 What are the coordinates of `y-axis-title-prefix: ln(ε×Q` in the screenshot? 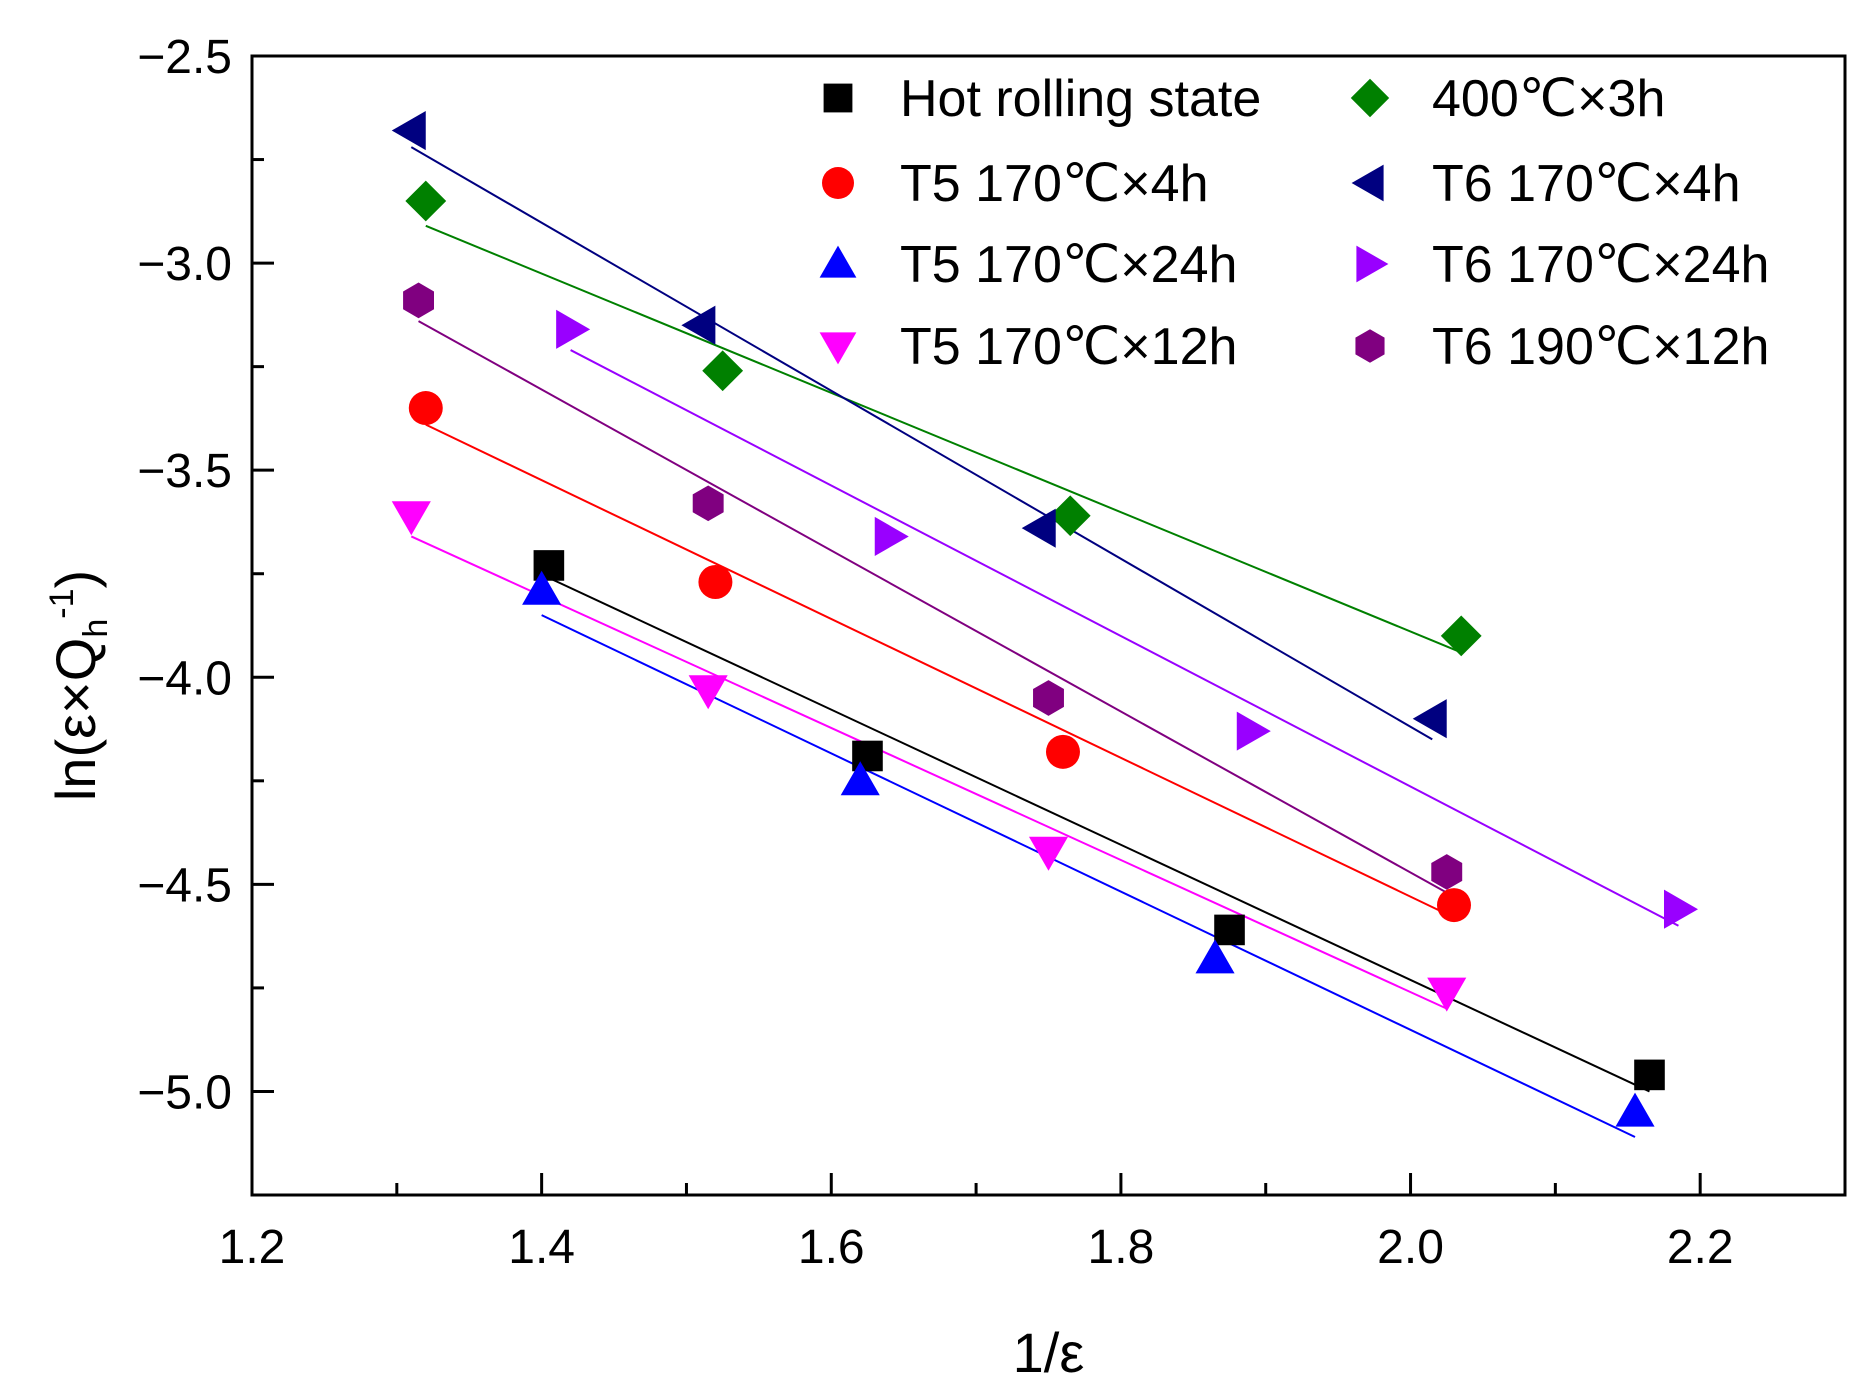 It's located at (75, 719).